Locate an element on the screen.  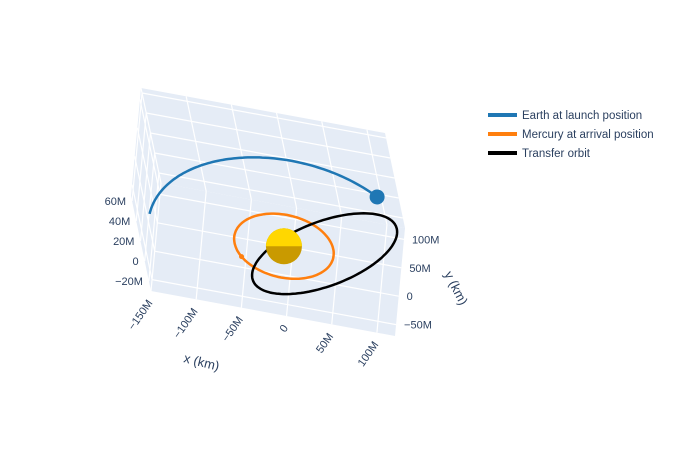
transfer-orbit-line is located at coordinates (324, 254).